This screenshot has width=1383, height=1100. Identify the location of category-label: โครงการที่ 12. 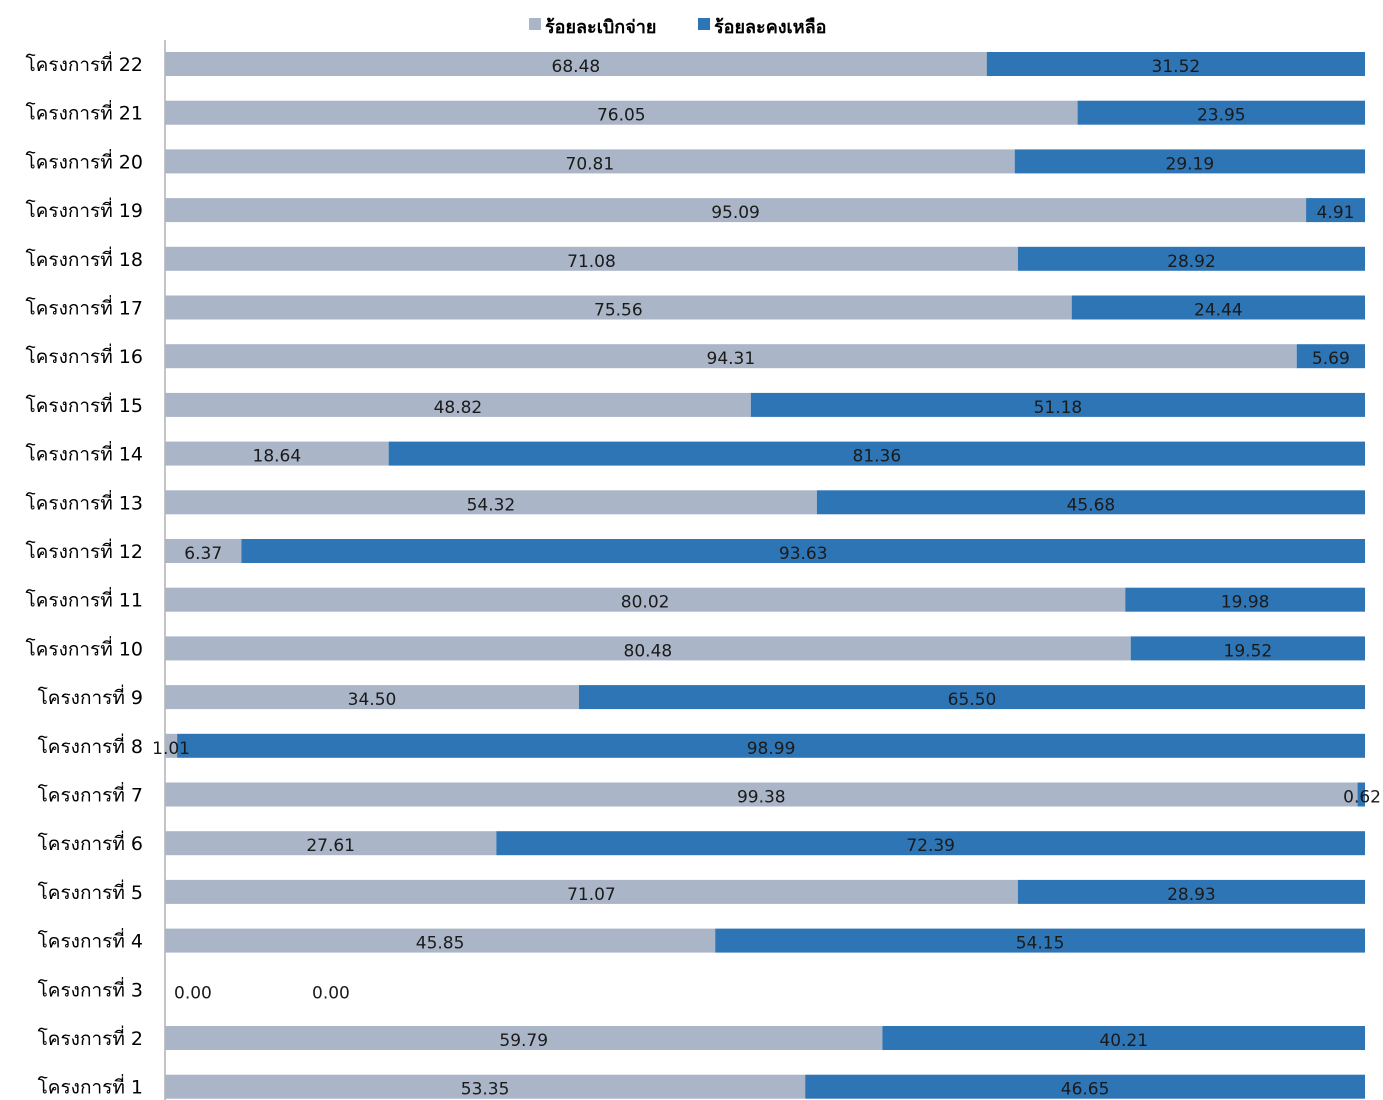
(84, 550).